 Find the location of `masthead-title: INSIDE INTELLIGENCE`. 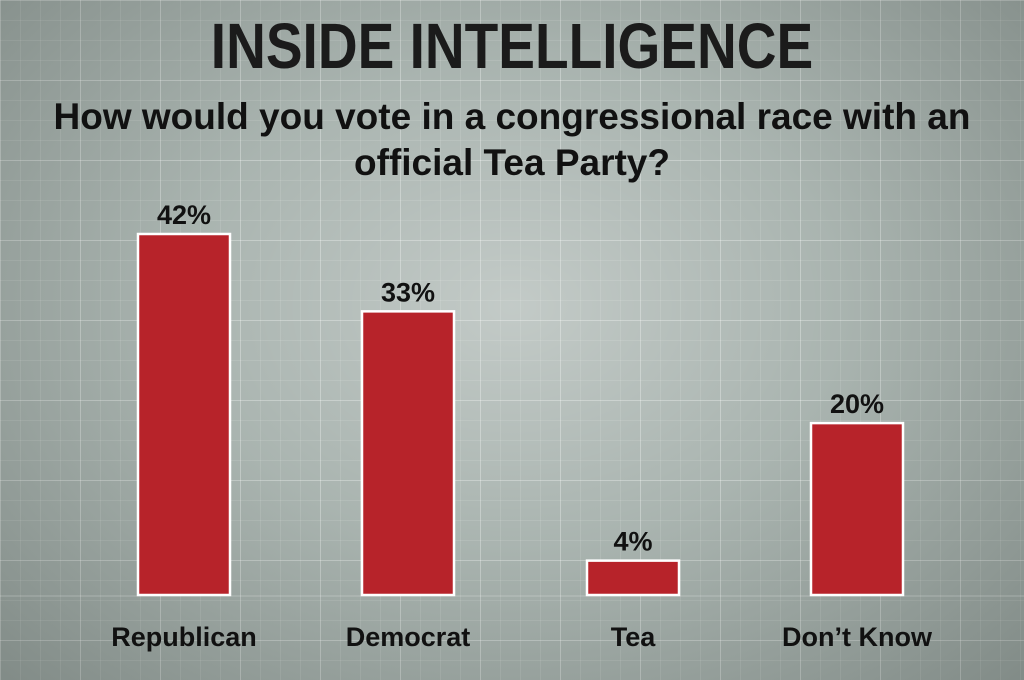

masthead-title: INSIDE INTELLIGENCE is located at coordinates (512, 46).